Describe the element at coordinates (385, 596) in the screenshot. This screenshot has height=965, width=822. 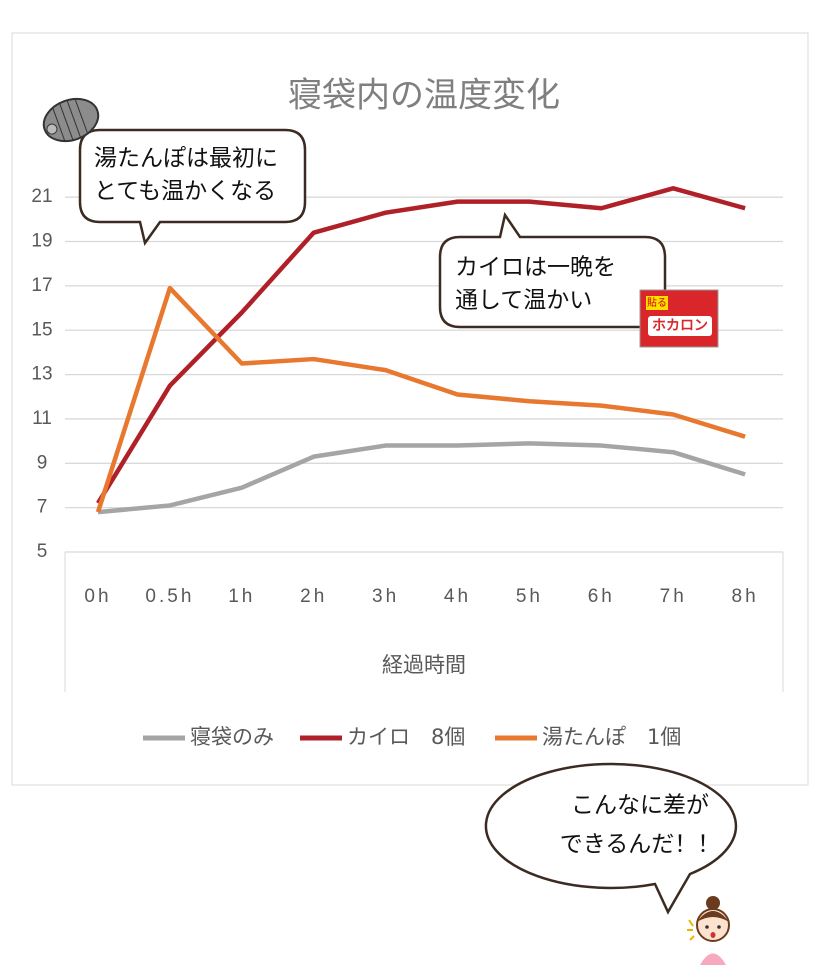
I see `x-tick-label: 3h` at that location.